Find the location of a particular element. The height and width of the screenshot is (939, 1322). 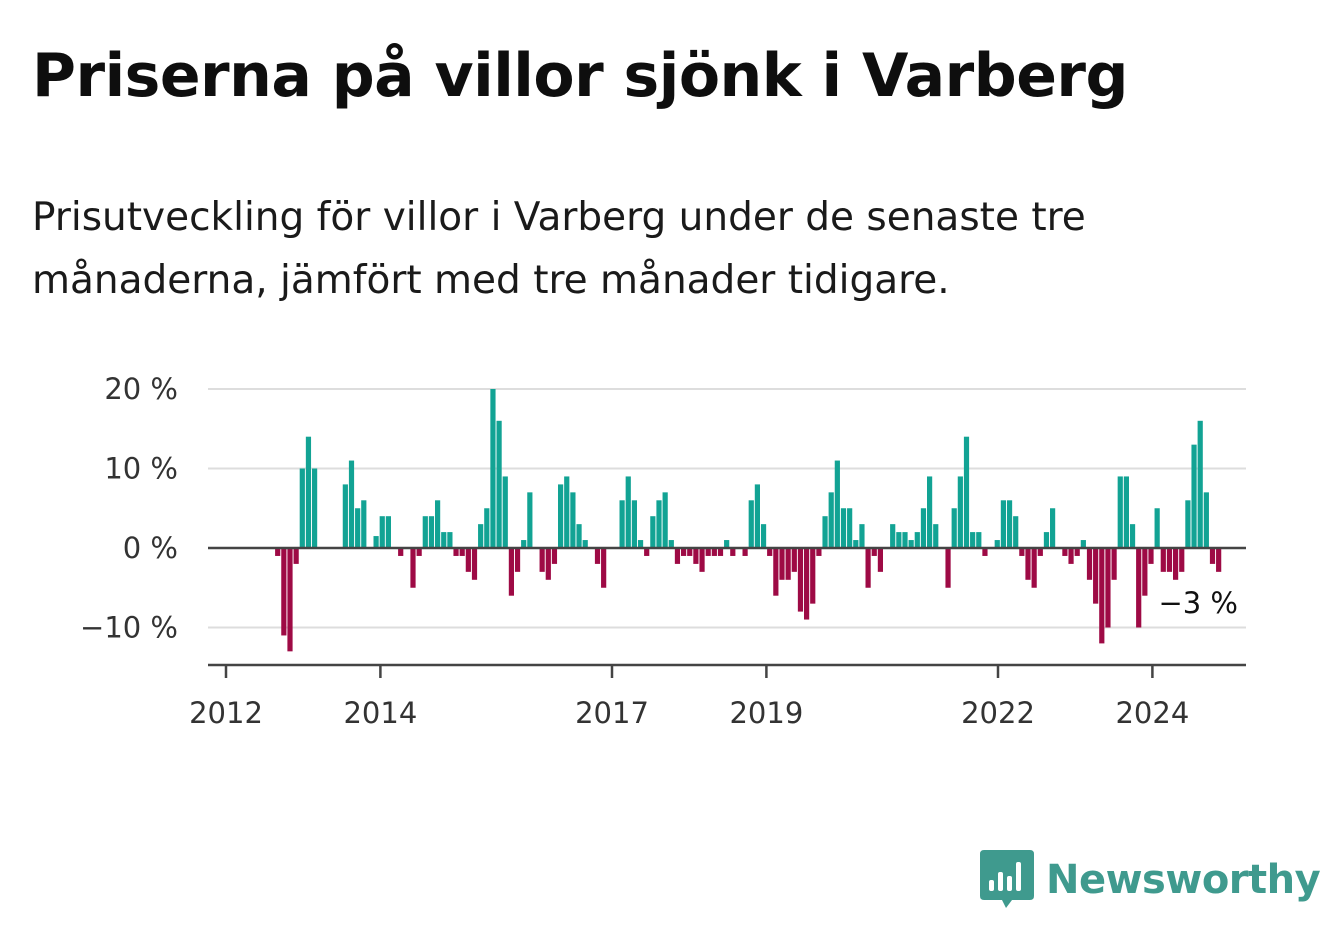

y-tick-label: 10 % is located at coordinates (141, 469).